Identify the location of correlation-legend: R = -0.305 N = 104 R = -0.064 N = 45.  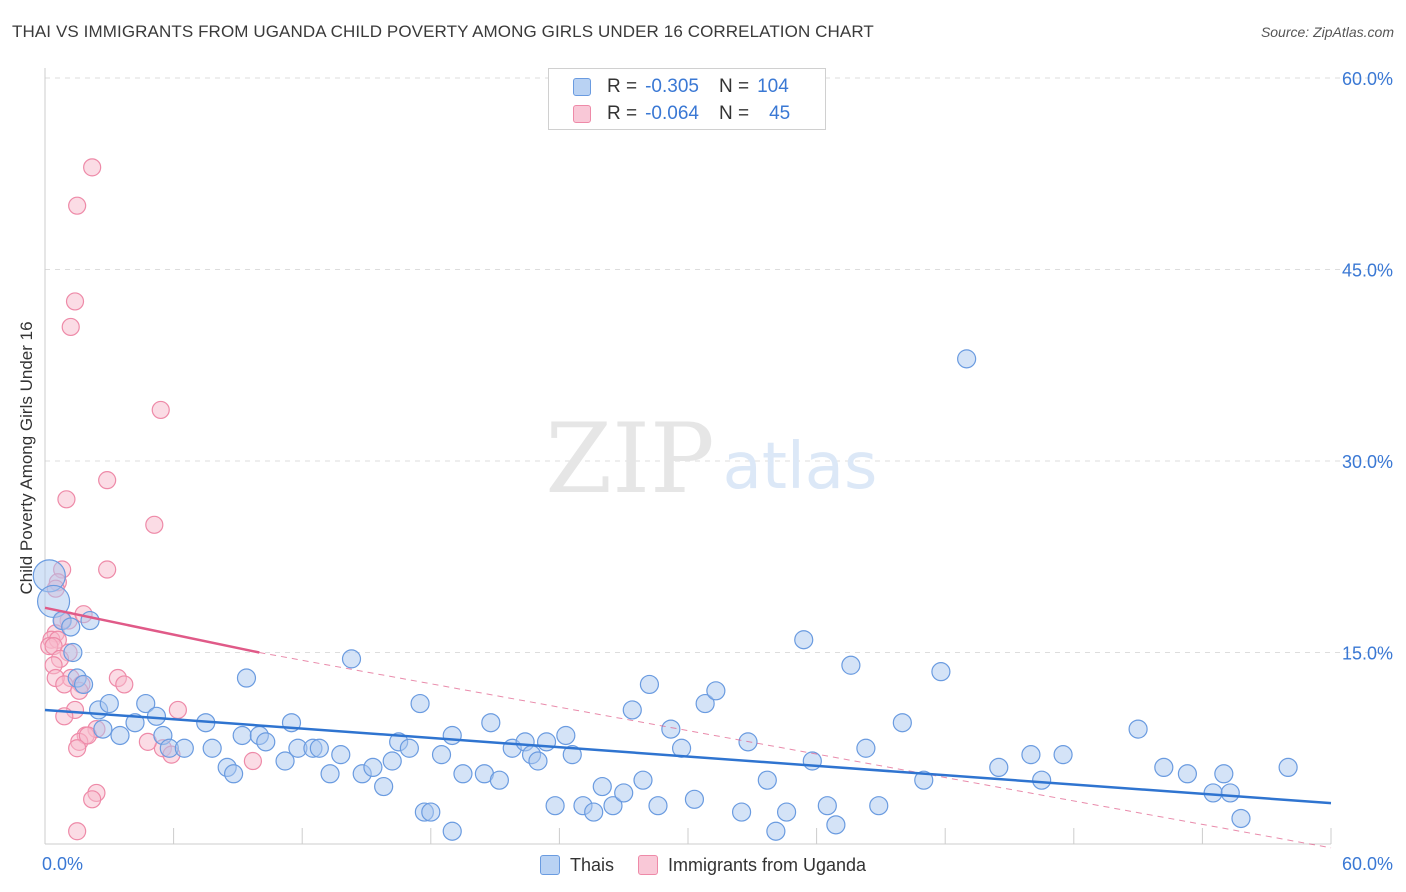
(687, 99).